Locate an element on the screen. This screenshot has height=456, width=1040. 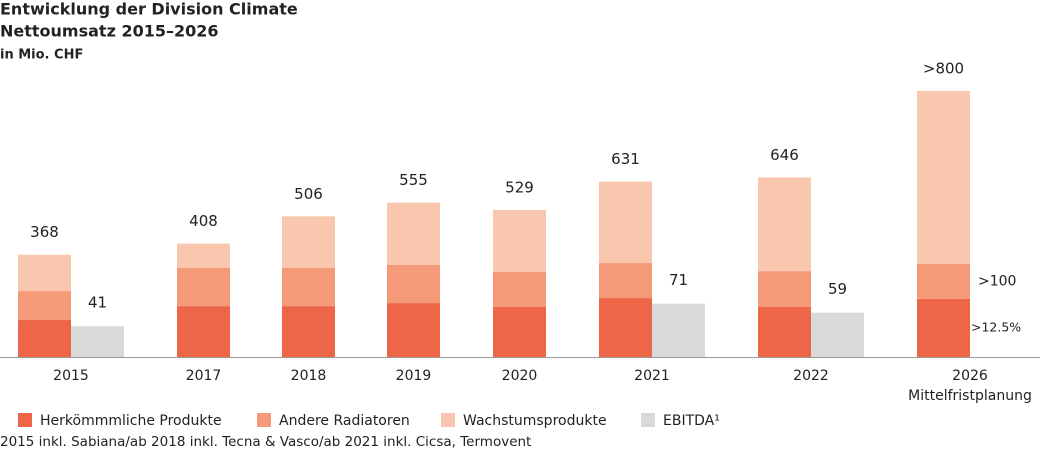
x-tick-label: 2019 is located at coordinates (414, 376).